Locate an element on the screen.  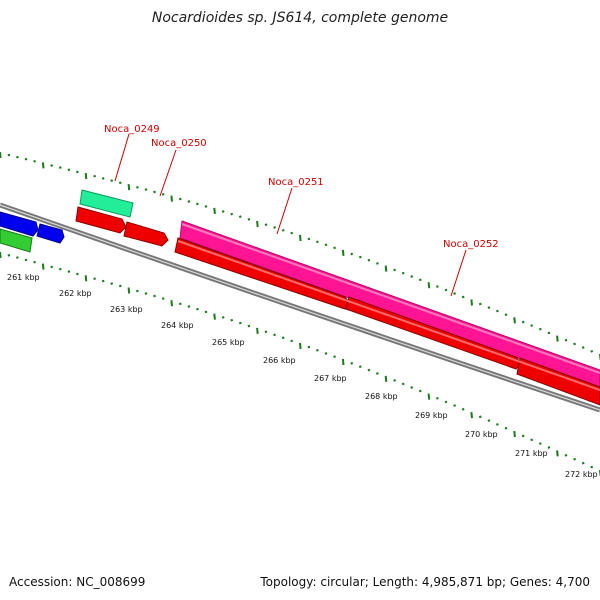
map-title: Nocardioides sp. JS614, complete genome is located at coordinates (300, 18).